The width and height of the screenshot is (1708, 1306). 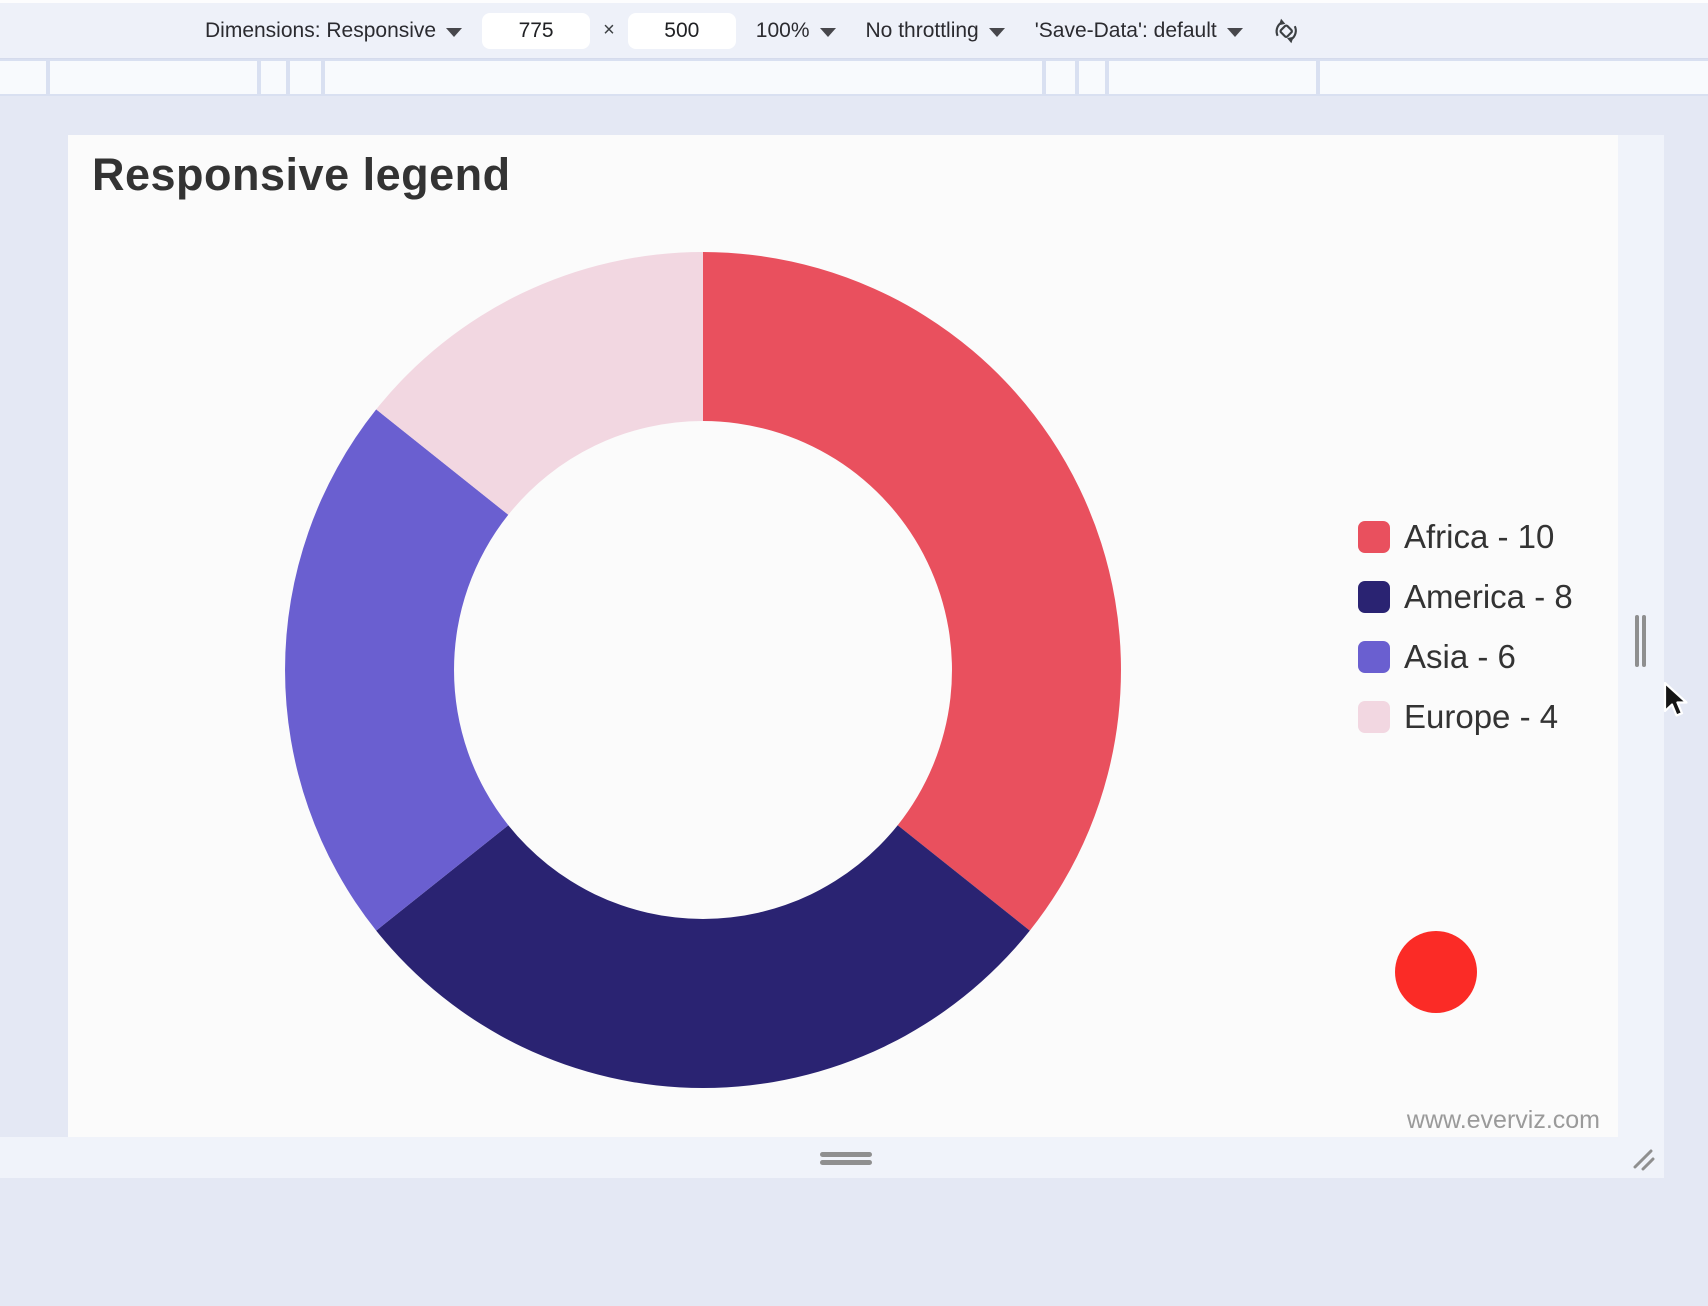 What do you see at coordinates (1488, 596) in the screenshot?
I see `legend-label: America - 8` at bounding box center [1488, 596].